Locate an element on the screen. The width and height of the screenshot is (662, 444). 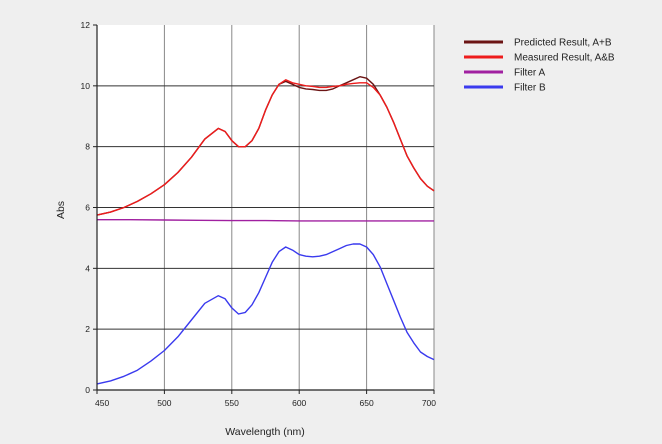
legend-label: Measured Result, A&B is located at coordinates (564, 58).